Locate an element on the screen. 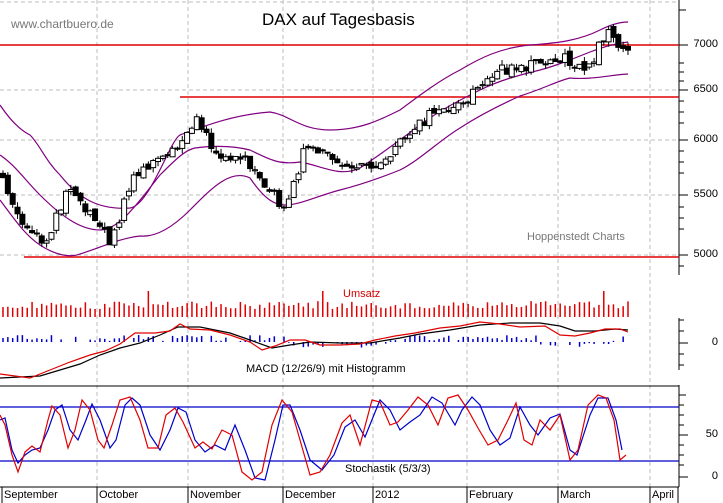 The height and width of the screenshot is (503, 723). volume-bars is located at coordinates (315, 304).